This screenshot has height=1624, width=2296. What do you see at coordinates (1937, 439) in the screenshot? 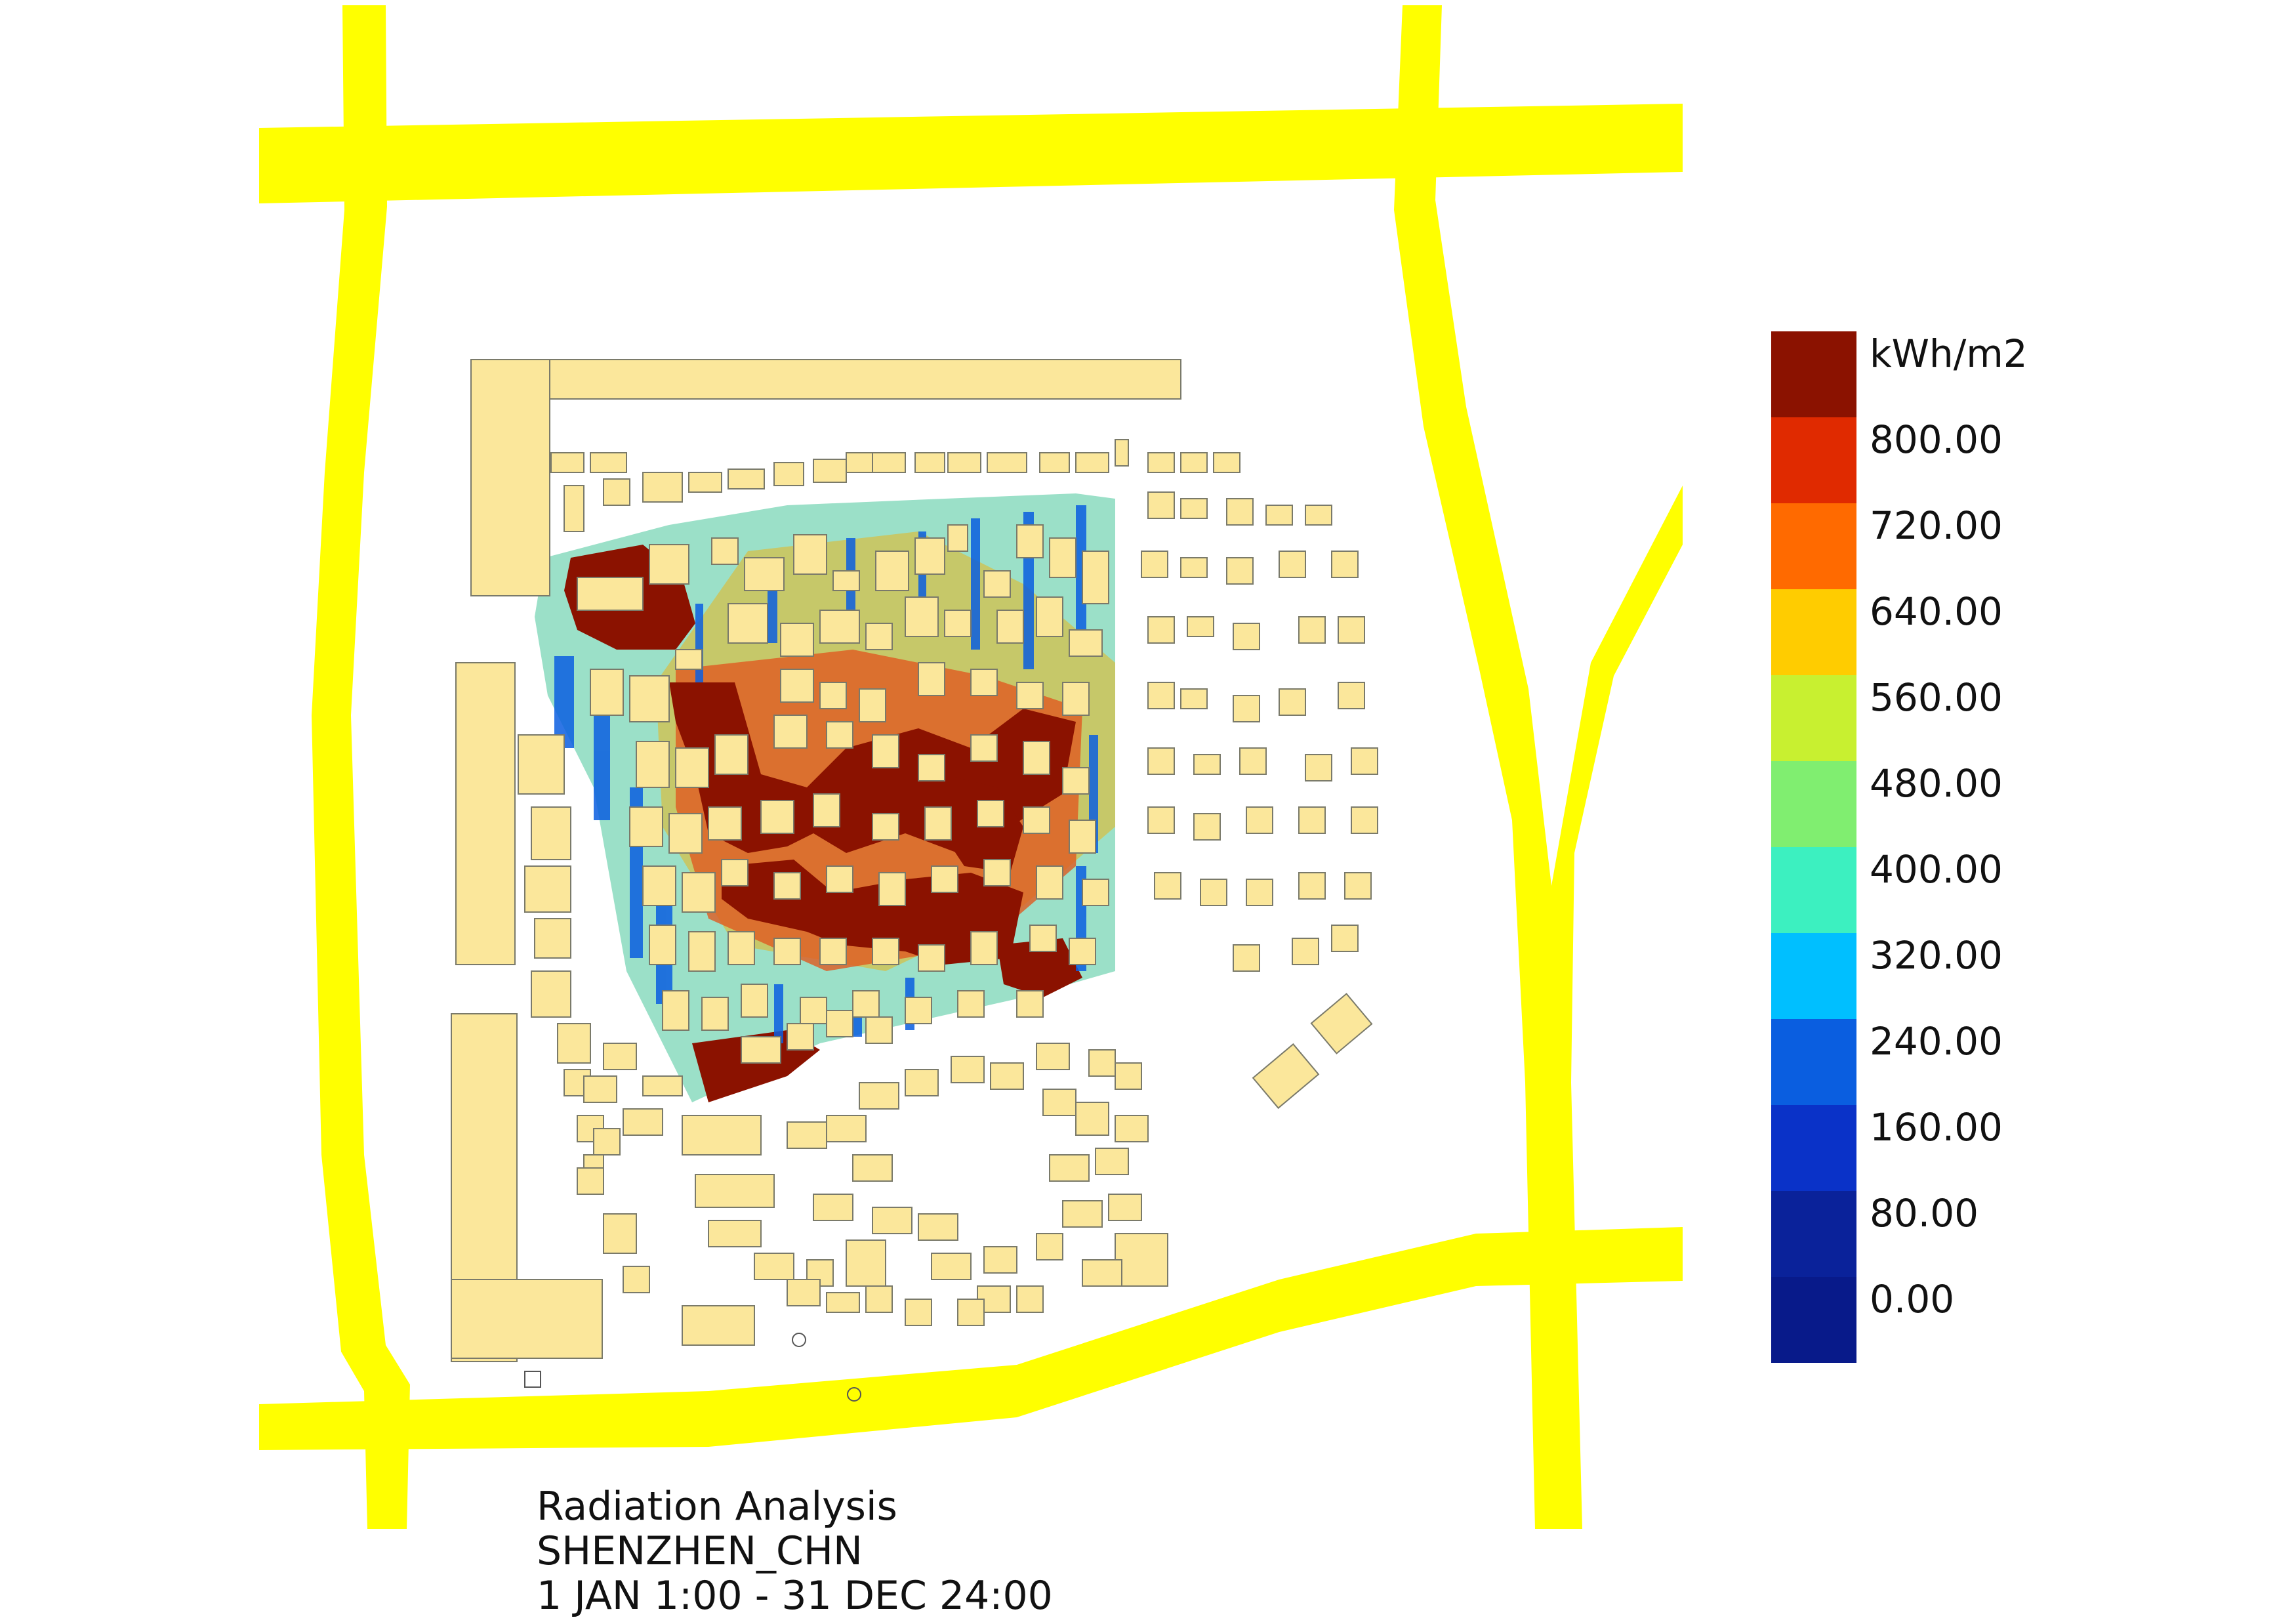
I see `legend-tick-label: 800.00` at bounding box center [1937, 439].